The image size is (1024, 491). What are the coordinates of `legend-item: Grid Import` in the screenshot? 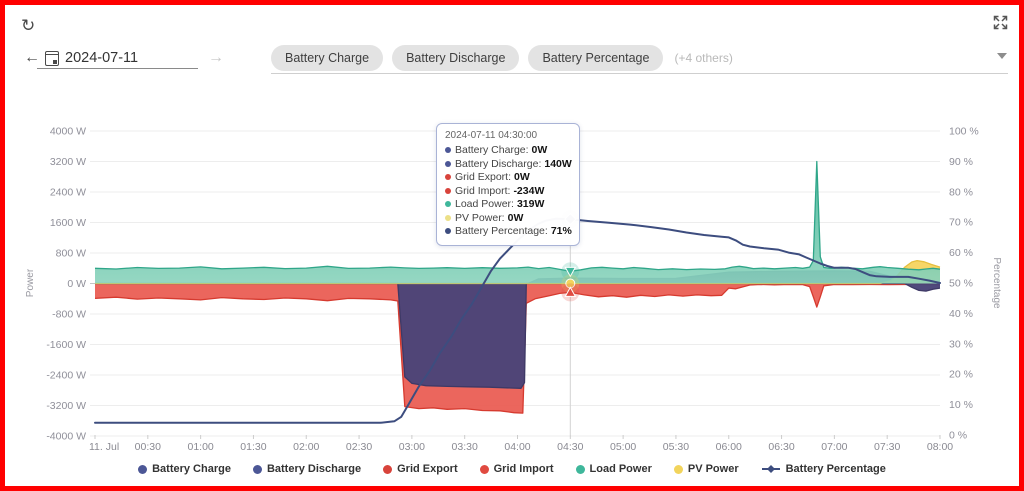 It's located at (516, 469).